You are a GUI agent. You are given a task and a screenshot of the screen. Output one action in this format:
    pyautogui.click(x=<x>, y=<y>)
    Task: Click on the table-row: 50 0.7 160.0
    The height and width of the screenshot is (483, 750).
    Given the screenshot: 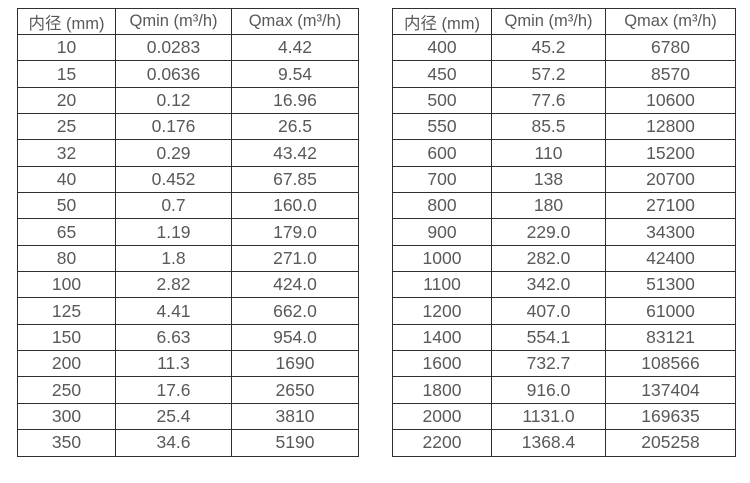 What is the action you would take?
    pyautogui.click(x=188, y=206)
    